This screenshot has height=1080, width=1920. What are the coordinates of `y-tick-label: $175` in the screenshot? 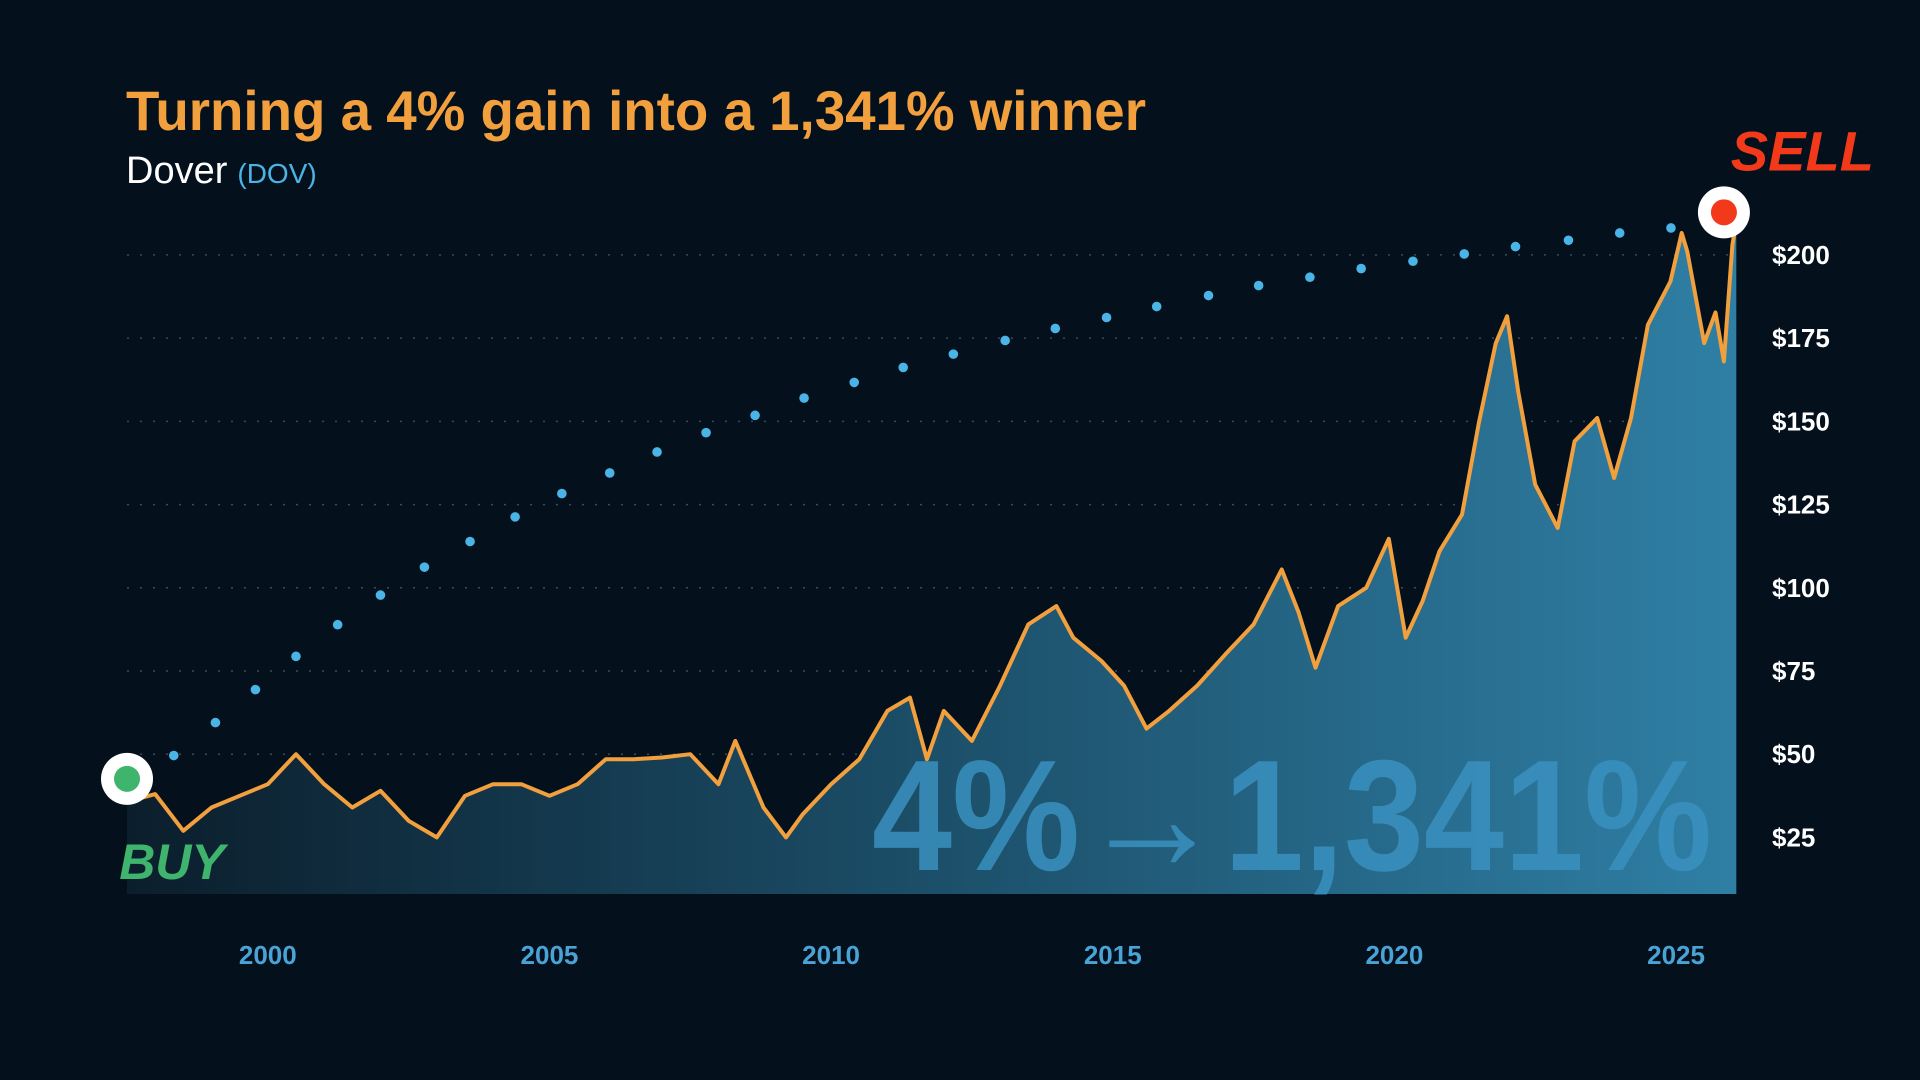 It's located at (1801, 338).